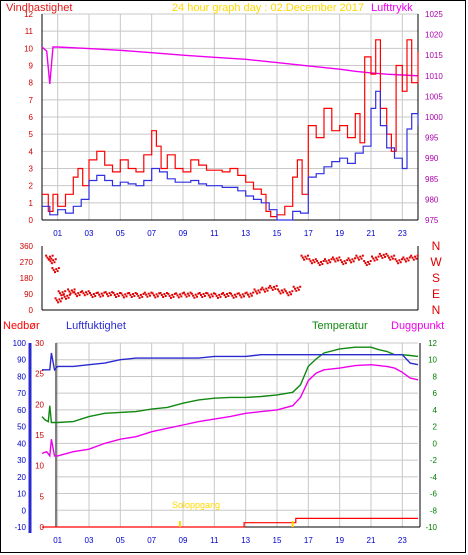  Describe the element at coordinates (39, 466) in the screenshot. I see `rain-tick-label: 10` at that location.